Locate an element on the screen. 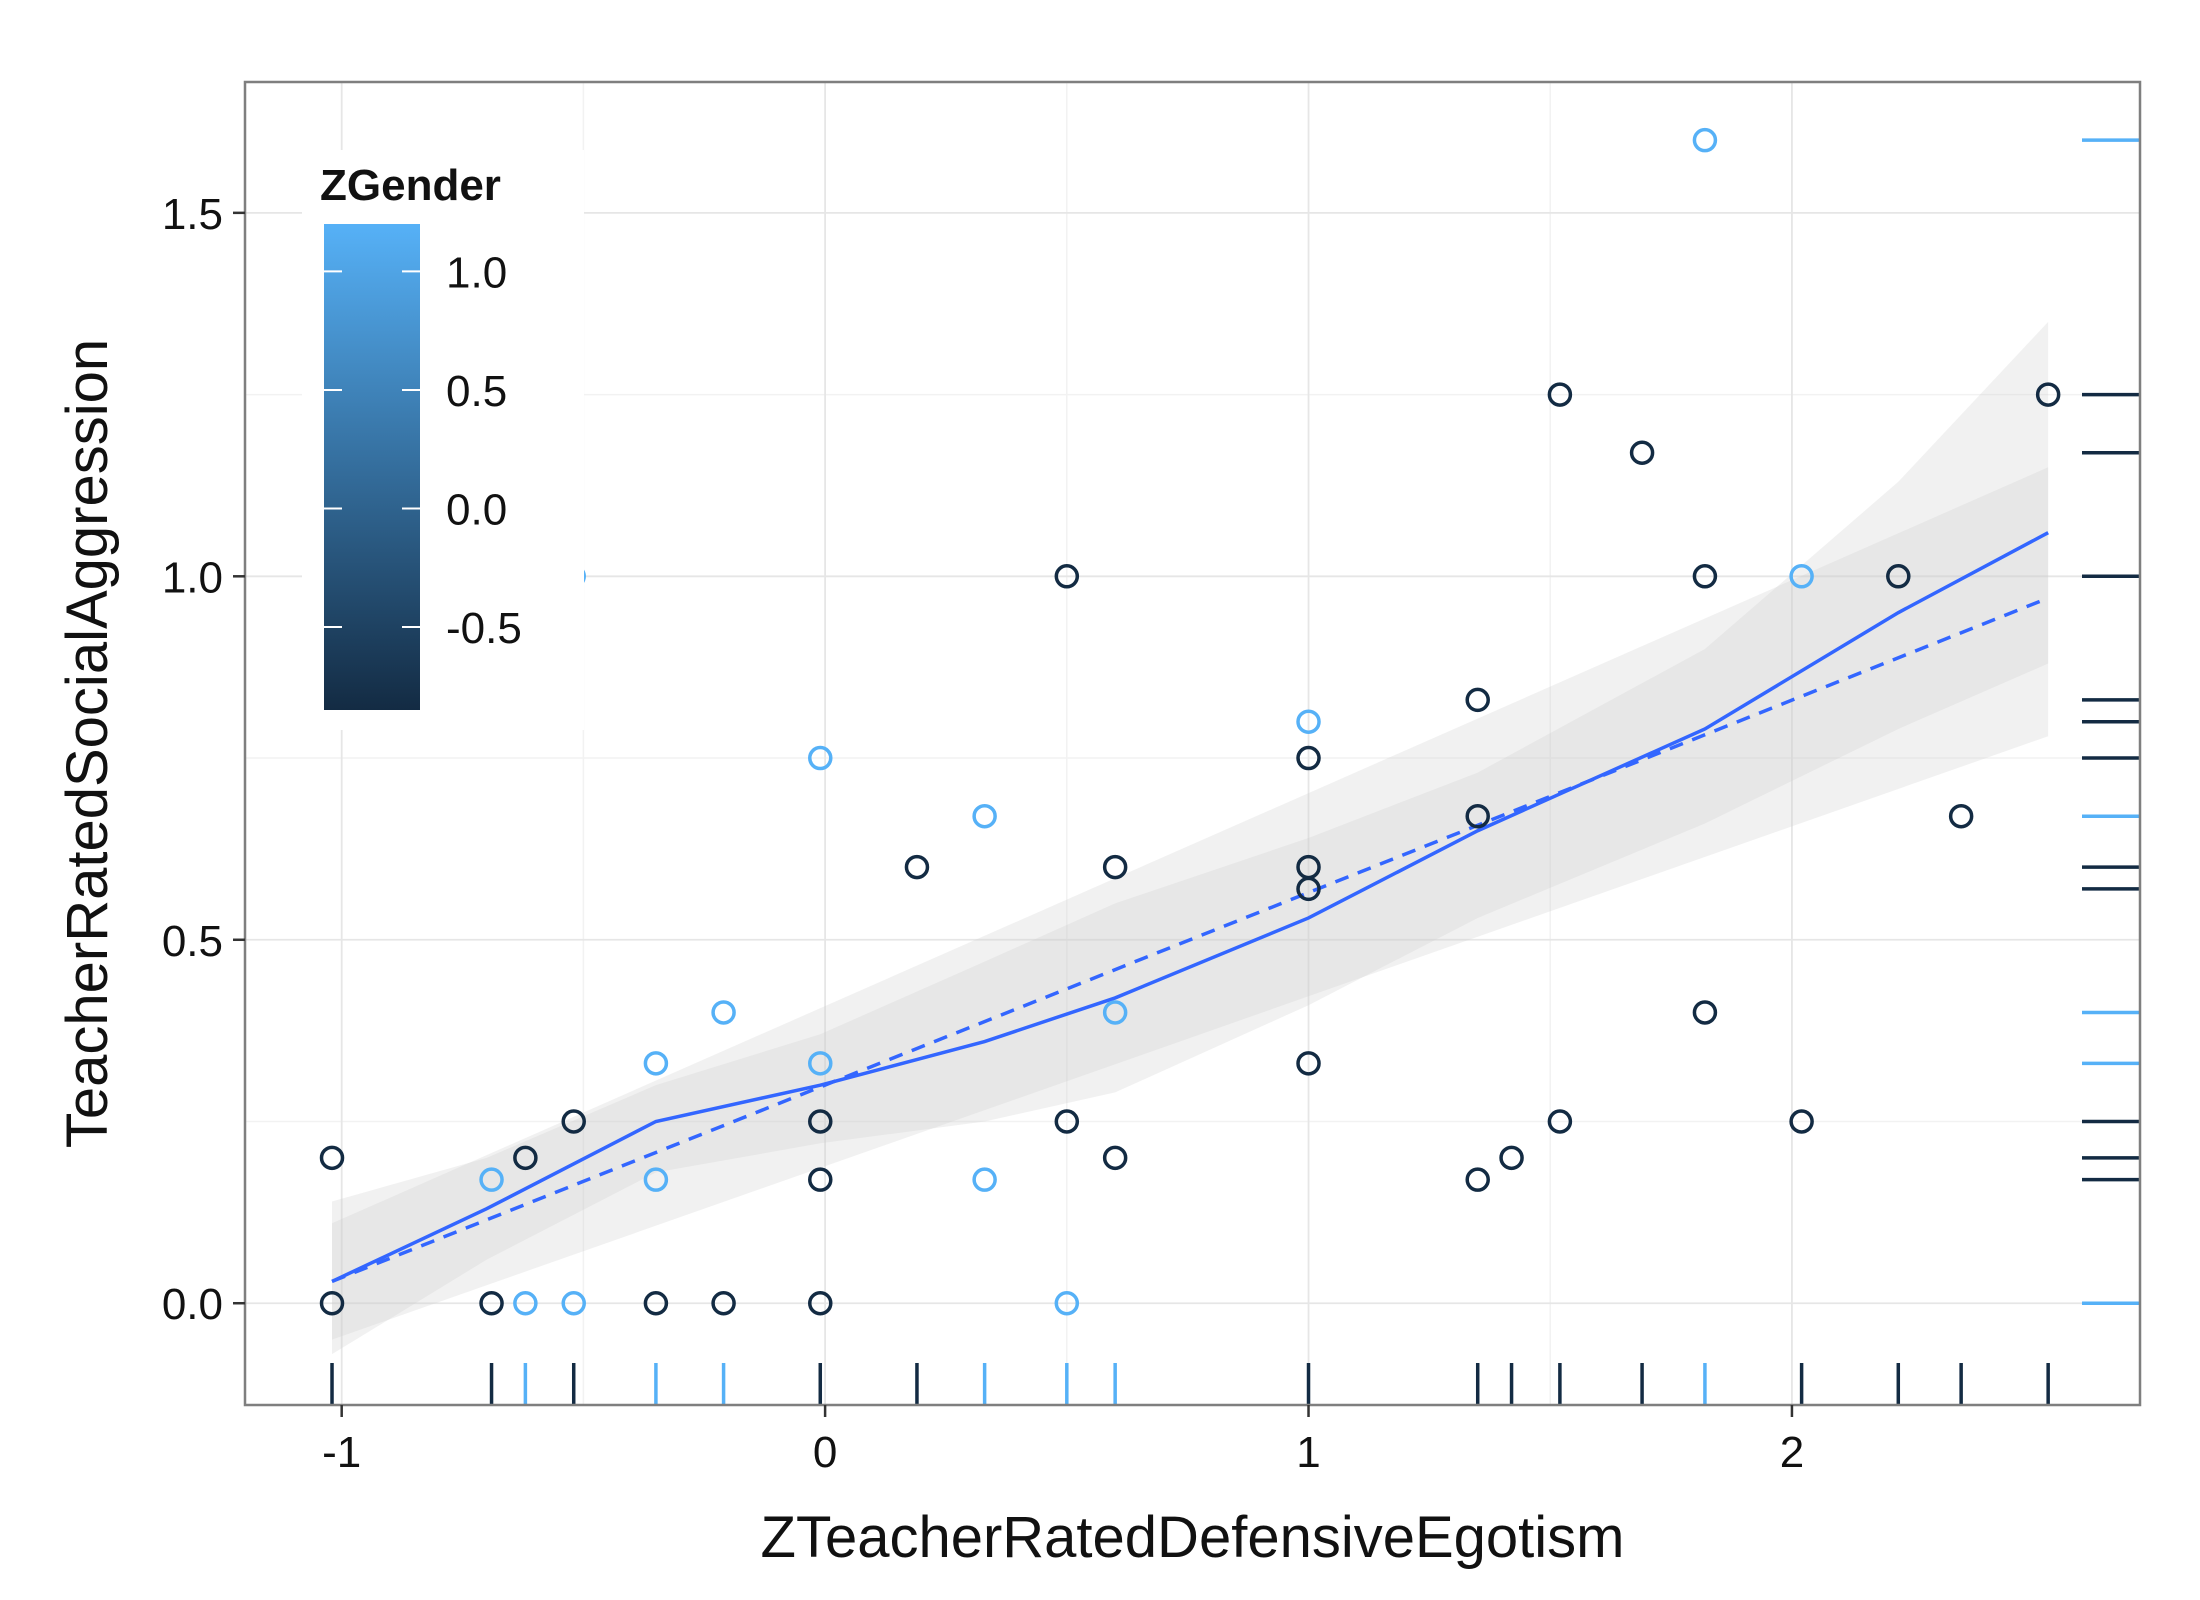 This screenshot has width=2200, height=1600. y-tick-label: 0.0 is located at coordinates (192, 1304).